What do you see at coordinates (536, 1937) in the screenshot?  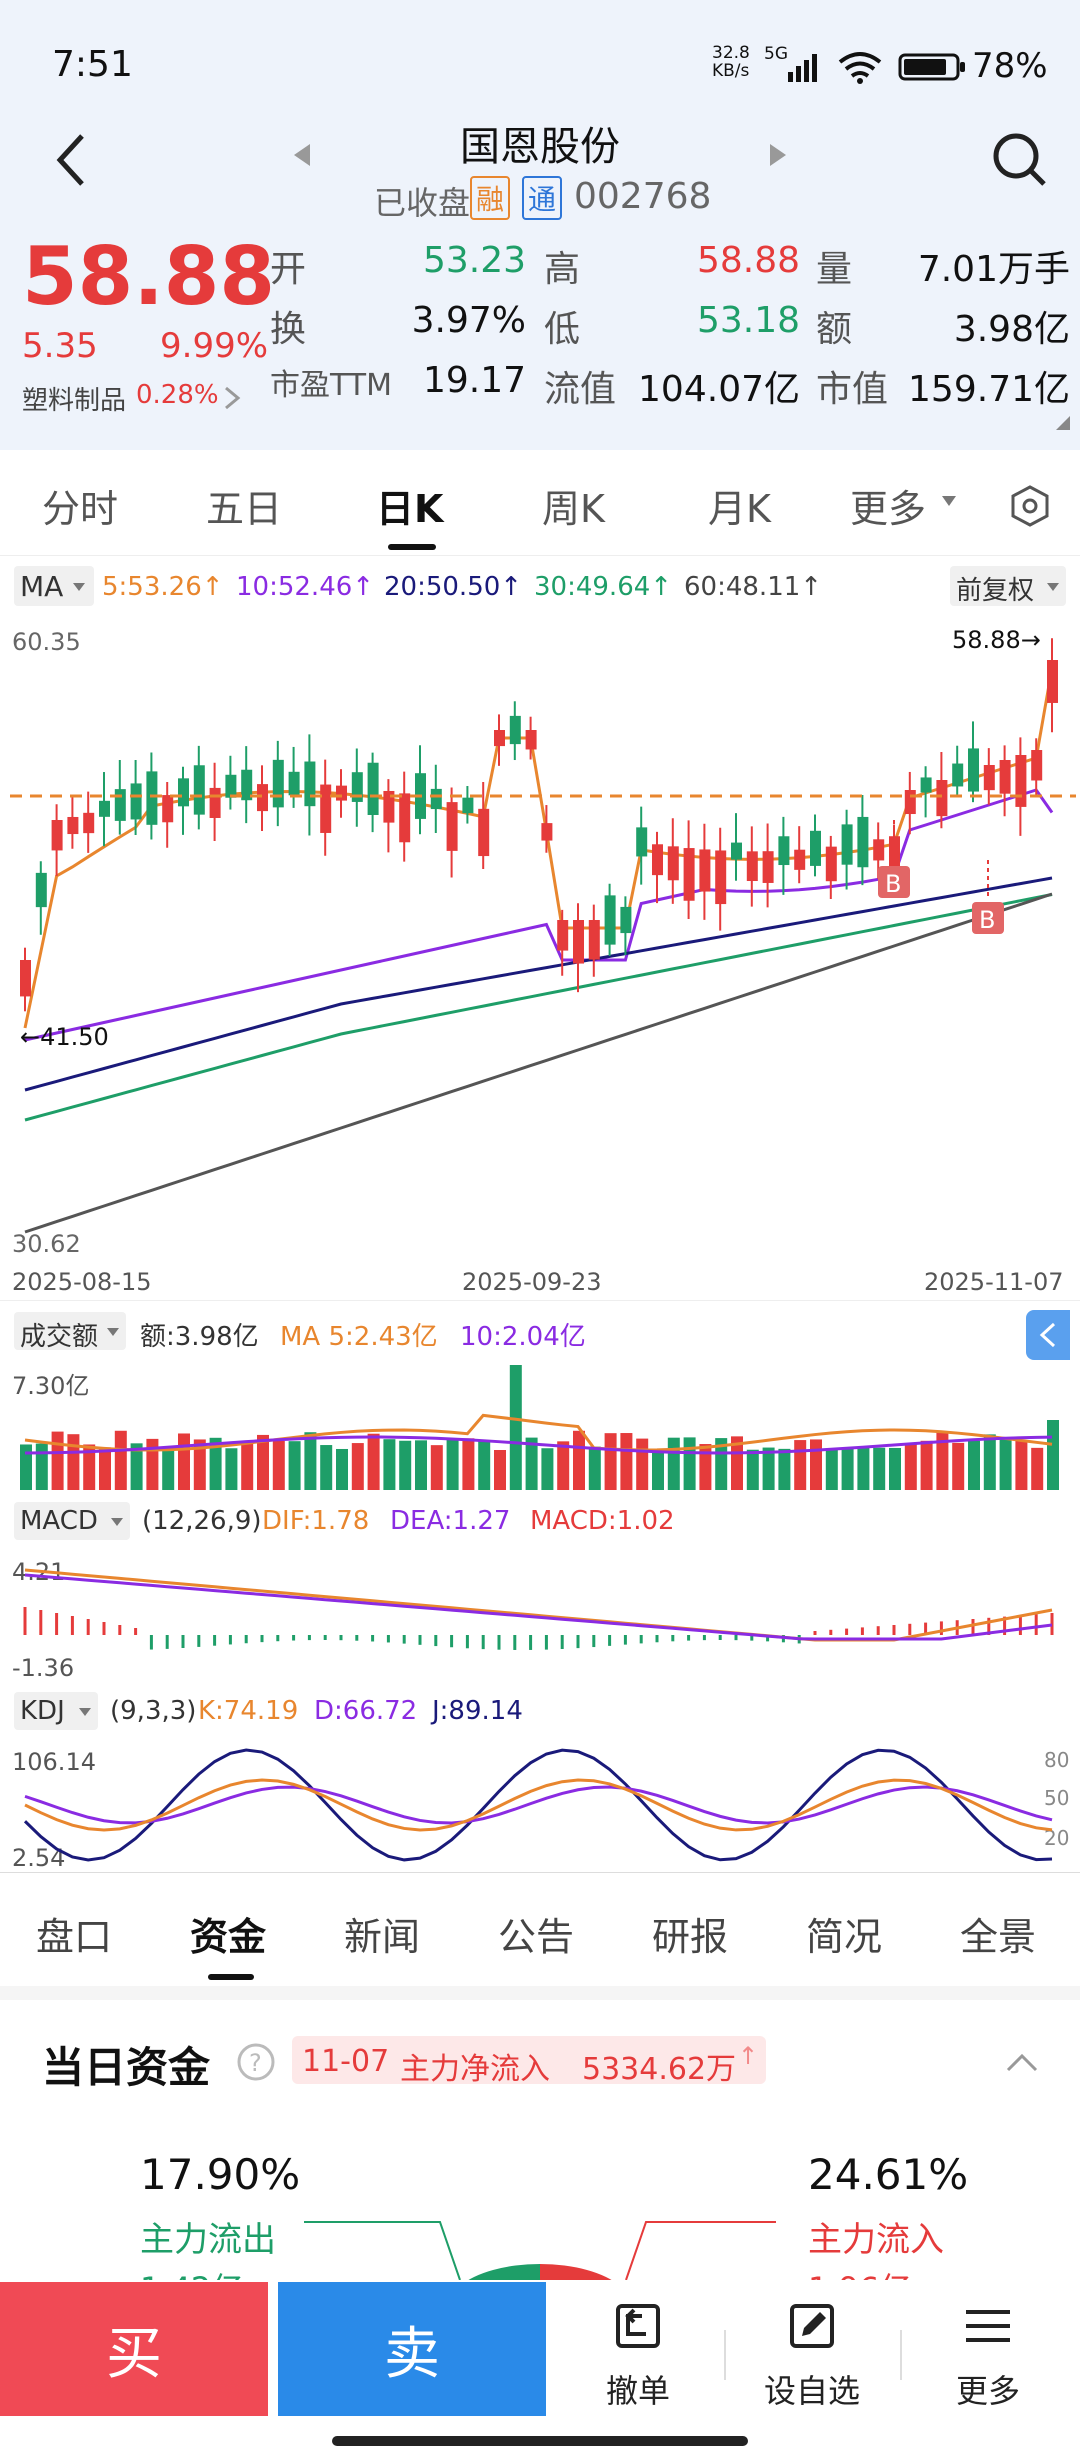 I see `tab-announcements: 公告` at bounding box center [536, 1937].